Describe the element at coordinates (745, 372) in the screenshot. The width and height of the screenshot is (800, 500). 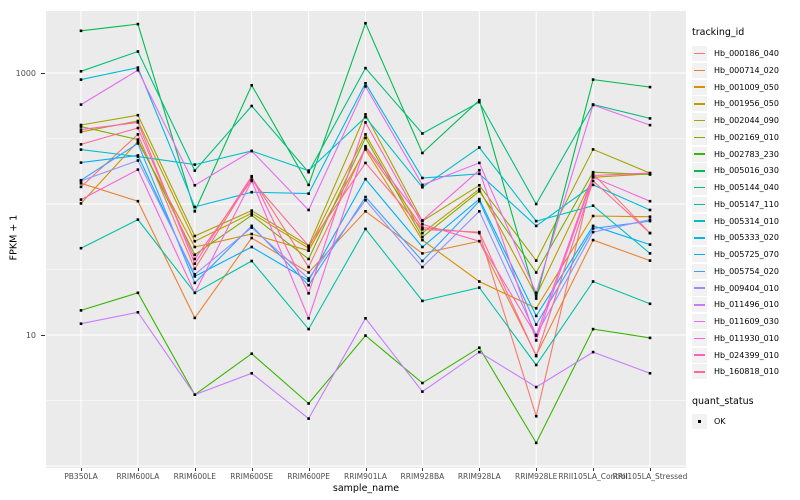
I see `legend-item-Hb_160818_010: Hb_160818_010` at that location.